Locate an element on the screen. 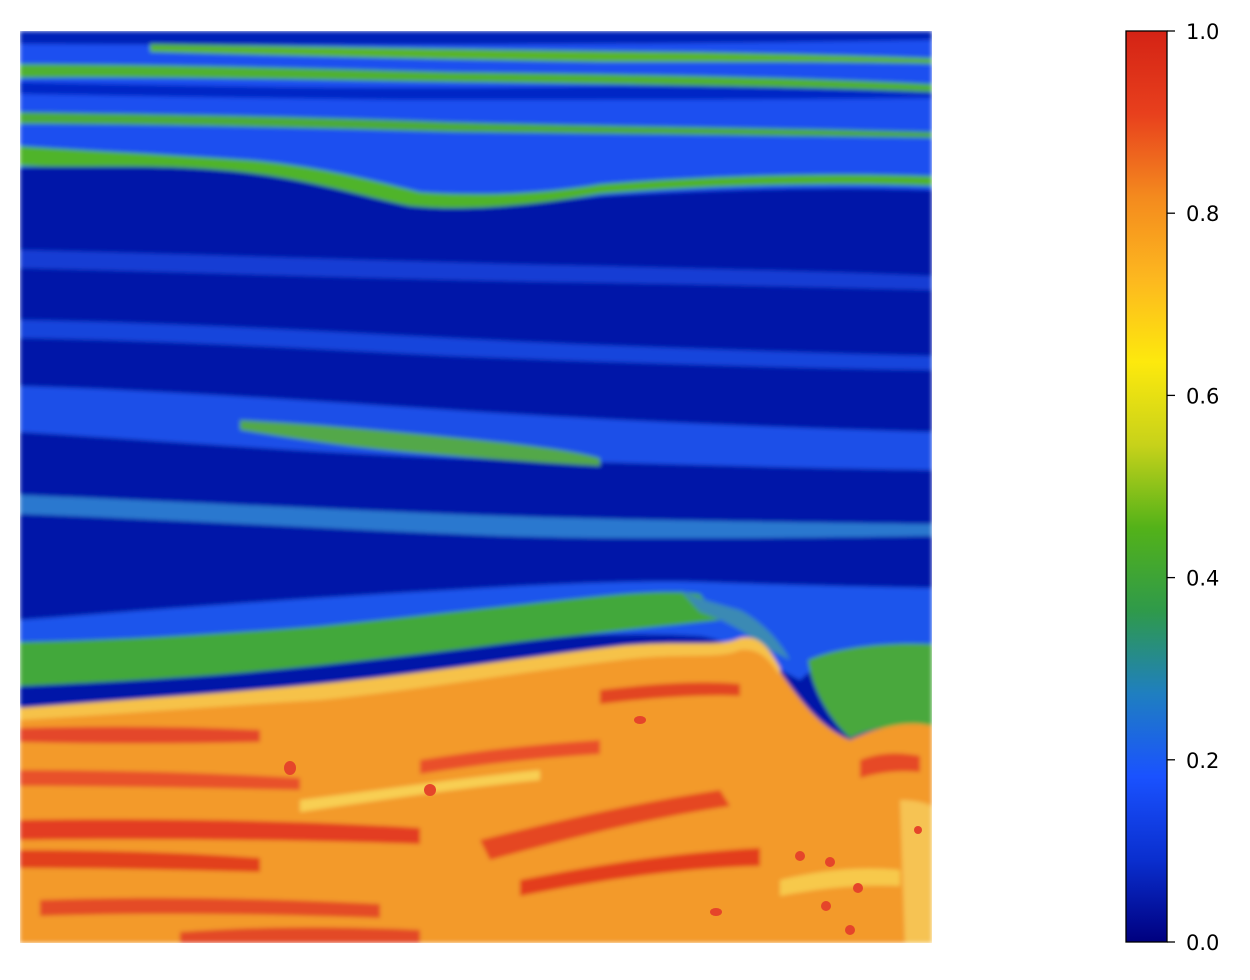 This screenshot has height=980, width=1250. colorbar: 0.0 0.2 0.4 0.6 0.8 1.0 is located at coordinates (1172, 487).